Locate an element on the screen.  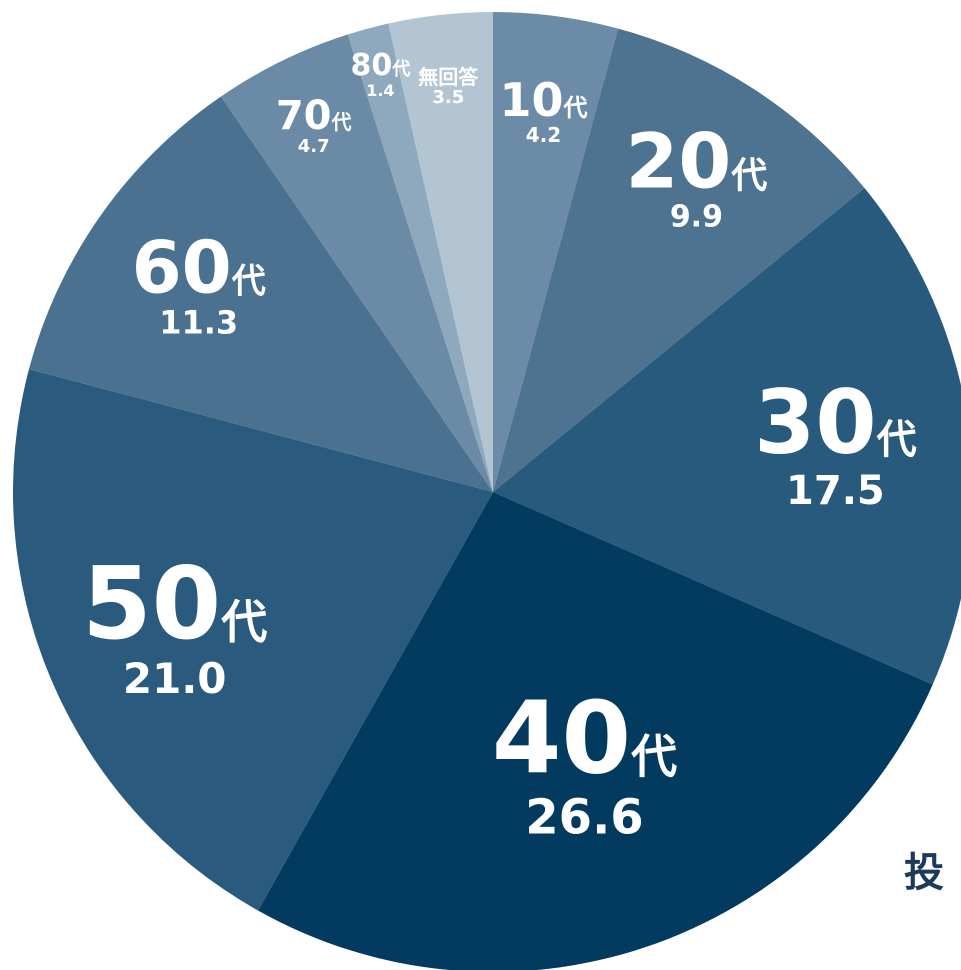
slice-category: 60代 is located at coordinates (199, 267).